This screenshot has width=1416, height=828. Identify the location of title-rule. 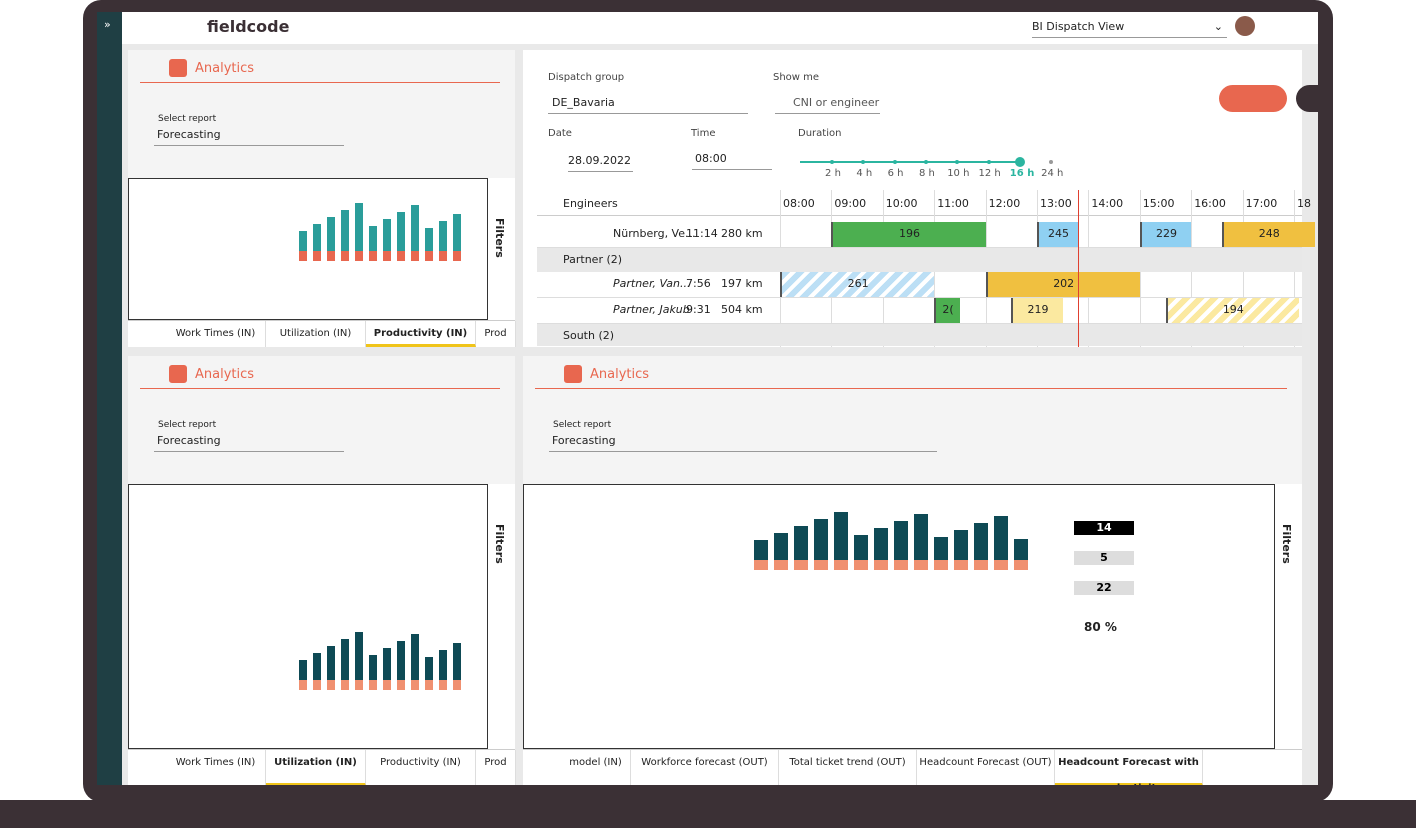
(320, 388).